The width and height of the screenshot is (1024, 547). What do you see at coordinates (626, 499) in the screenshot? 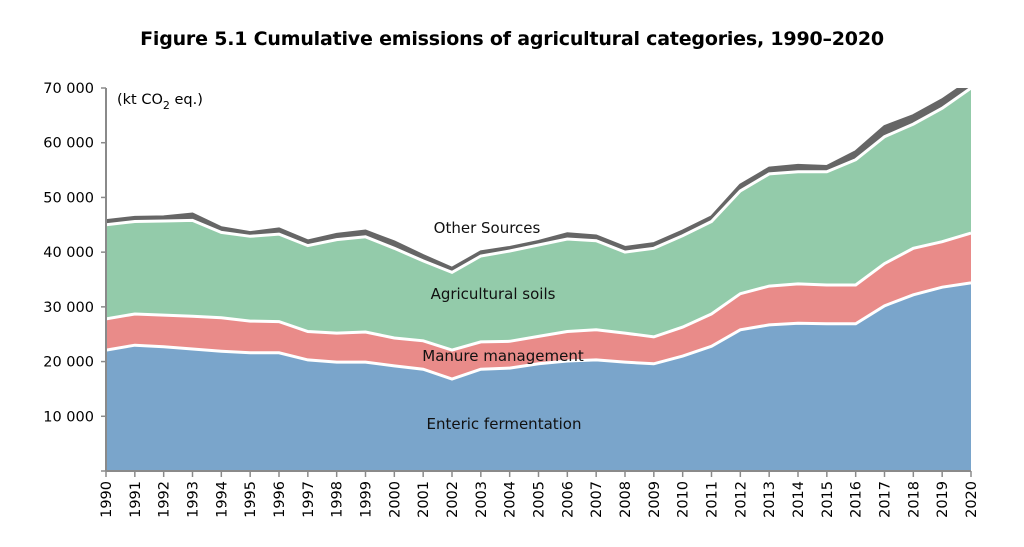
I see `x-tick-label: 2008` at bounding box center [626, 499].